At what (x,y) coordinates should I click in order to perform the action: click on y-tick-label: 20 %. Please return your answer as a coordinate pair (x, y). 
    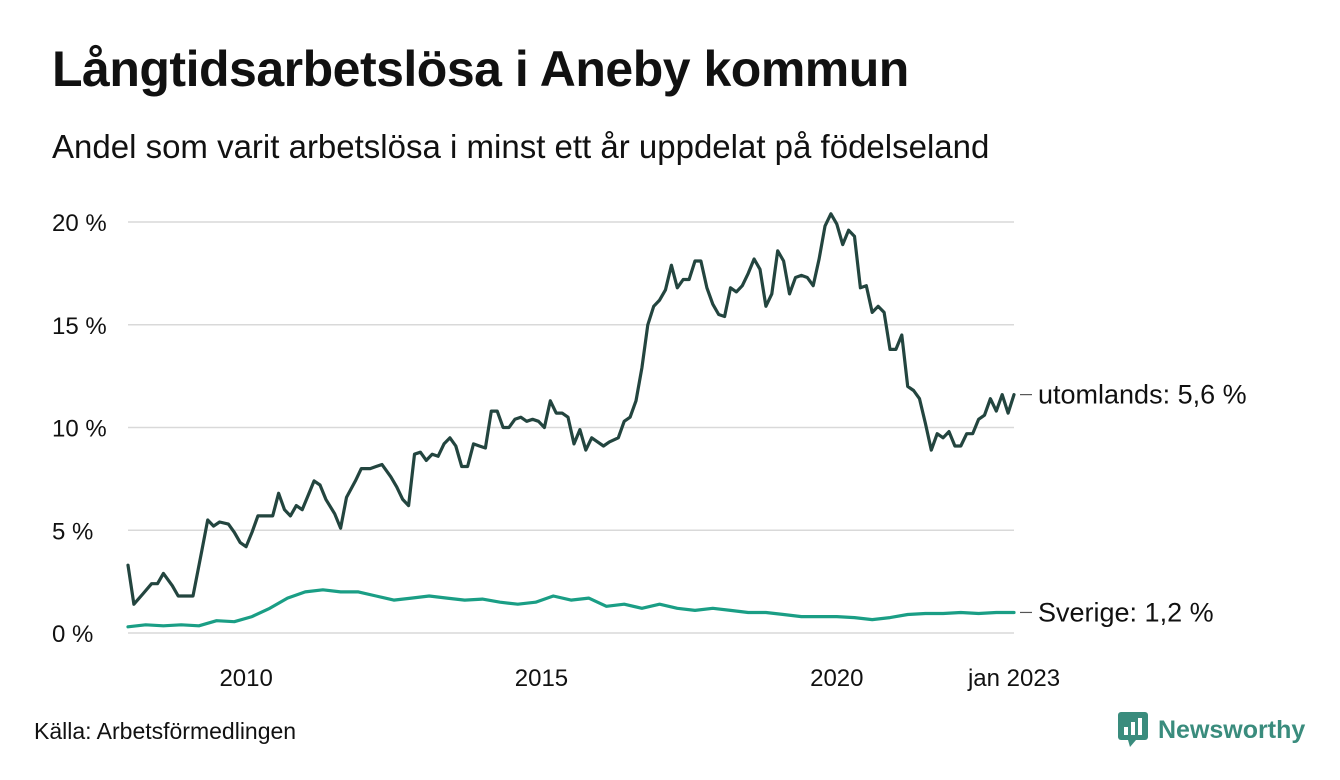
    Looking at the image, I should click on (79, 223).